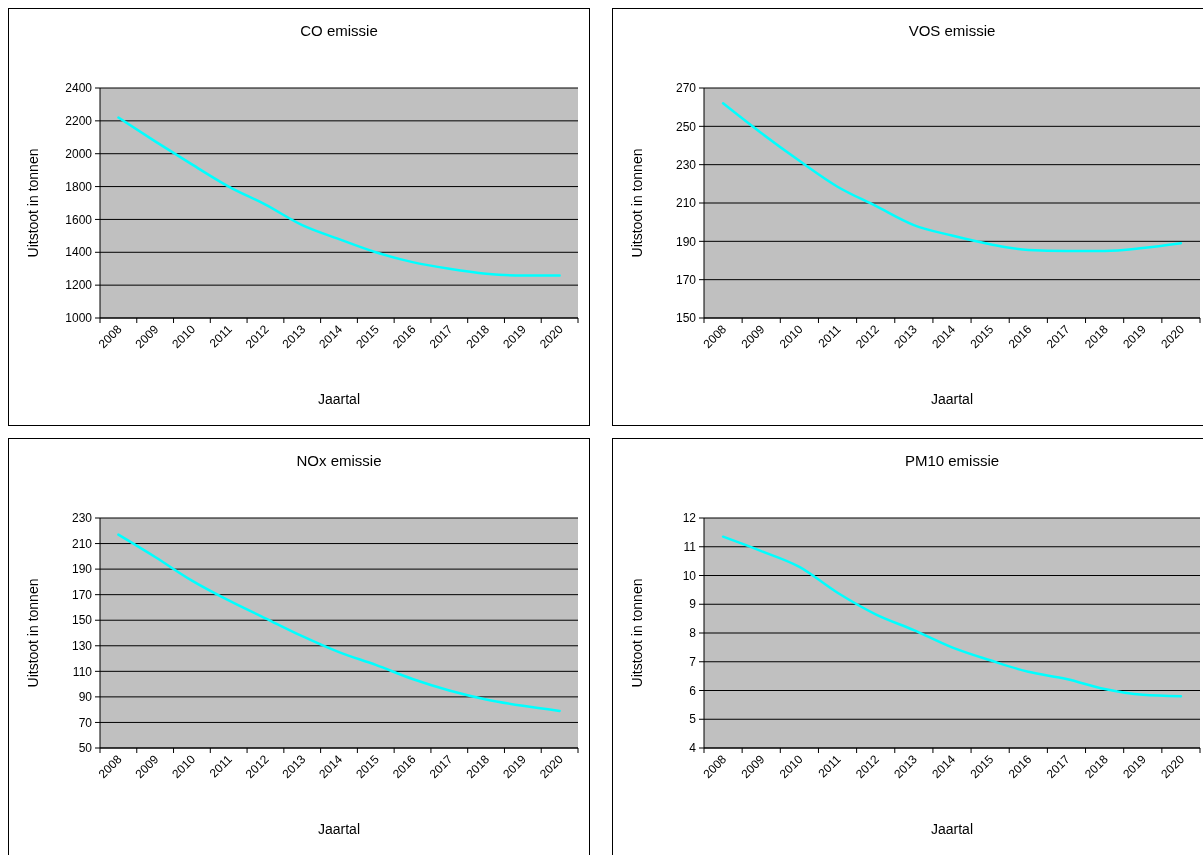 Image resolution: width=1203 pixels, height=855 pixels. What do you see at coordinates (85, 748) in the screenshot?
I see `y-tick-label: 50` at bounding box center [85, 748].